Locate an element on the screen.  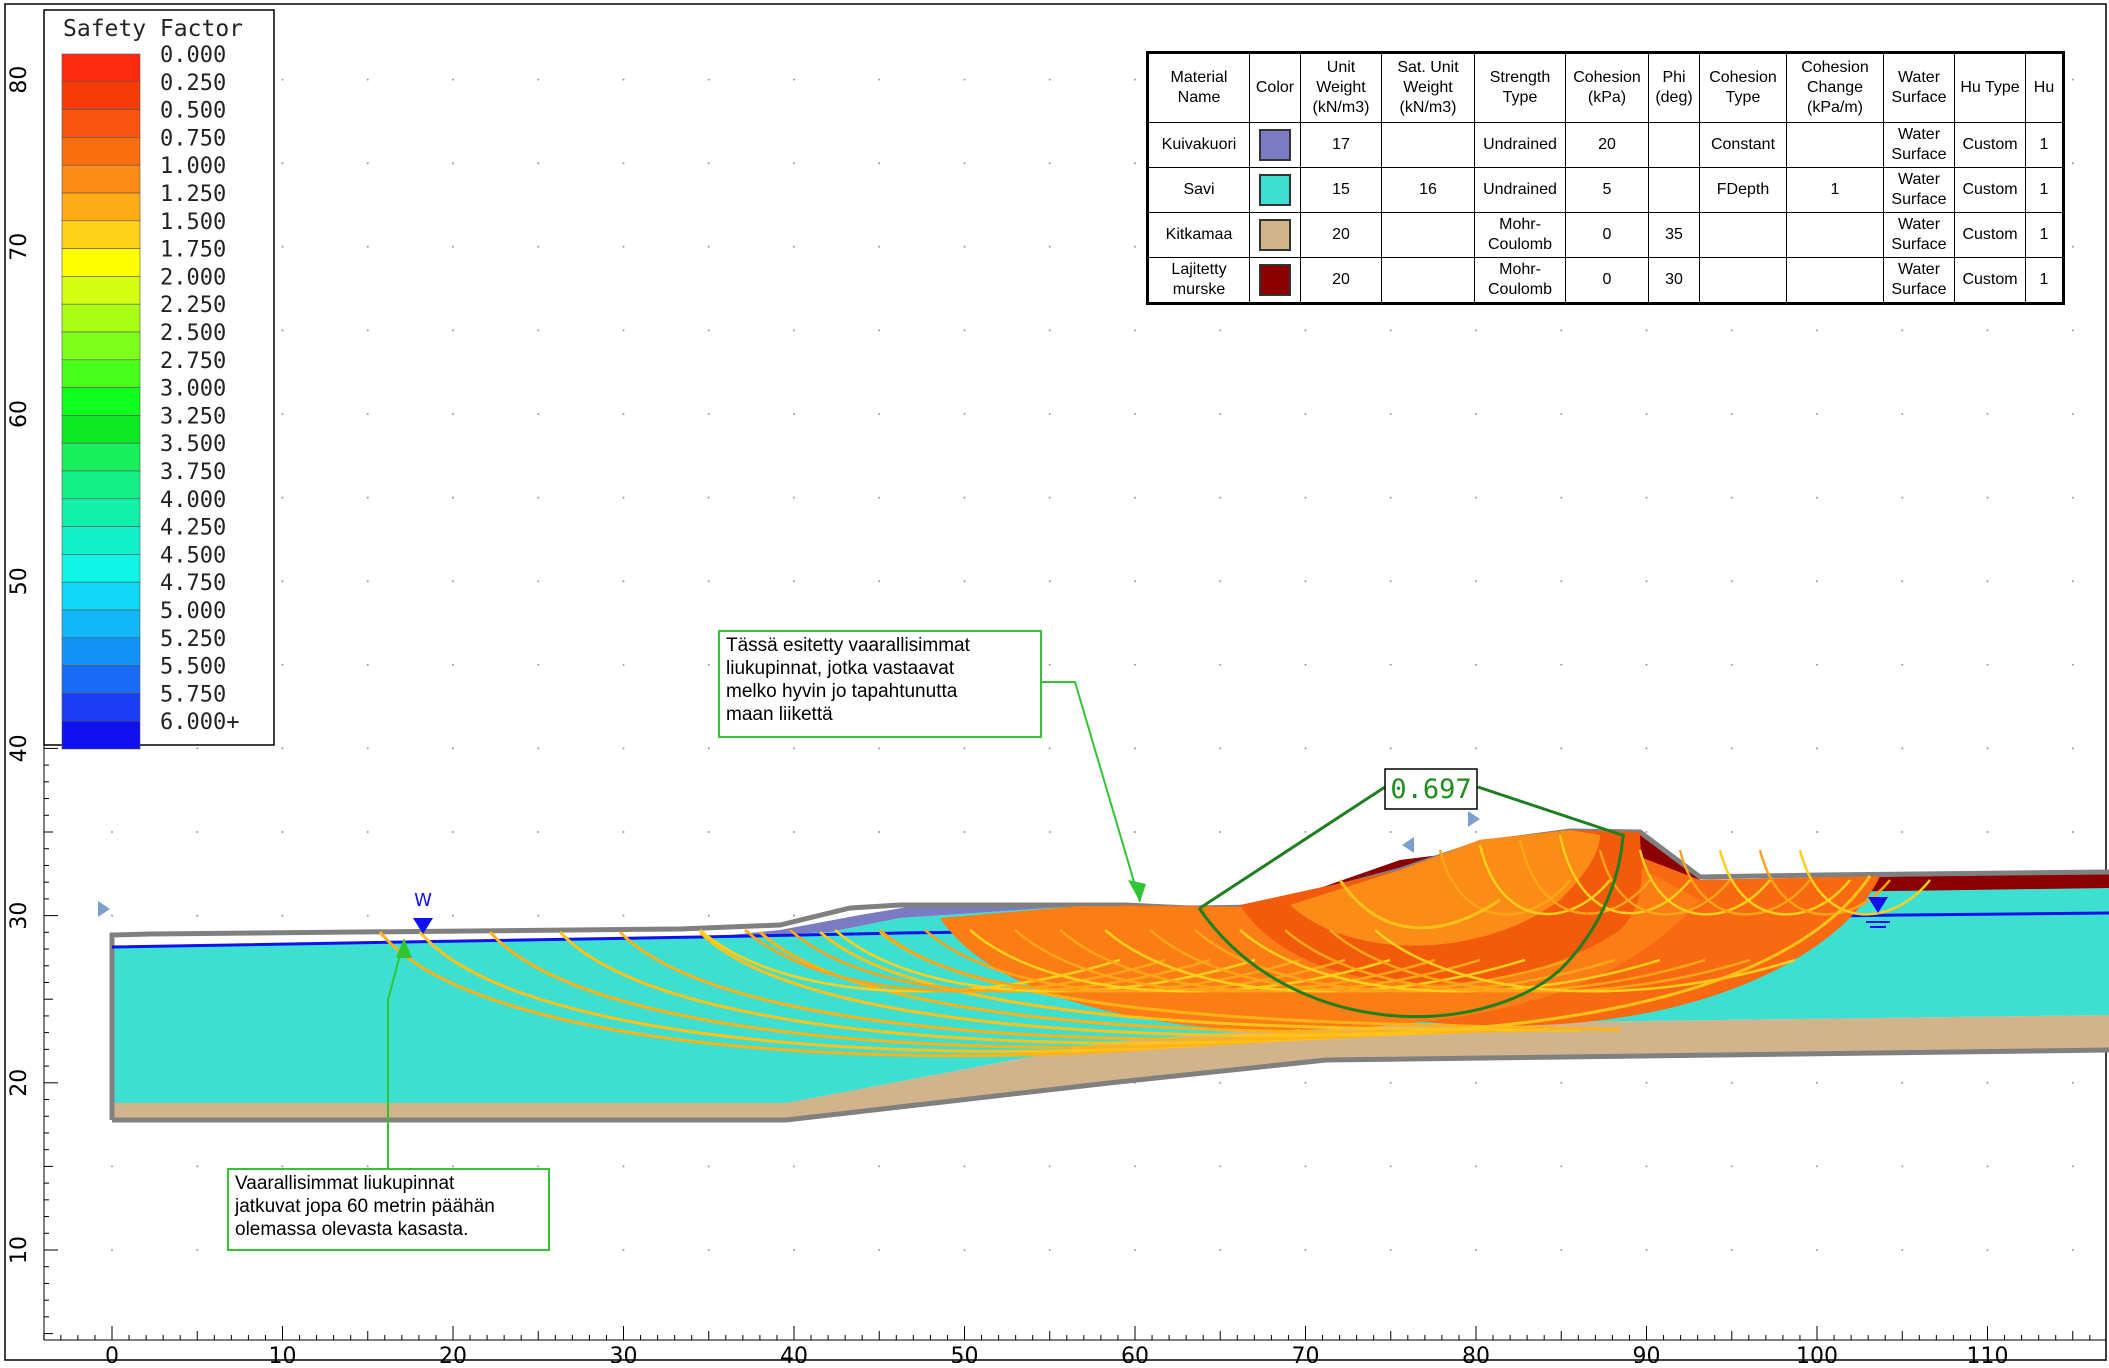
x-tick-label: 60 is located at coordinates (1135, 1353).